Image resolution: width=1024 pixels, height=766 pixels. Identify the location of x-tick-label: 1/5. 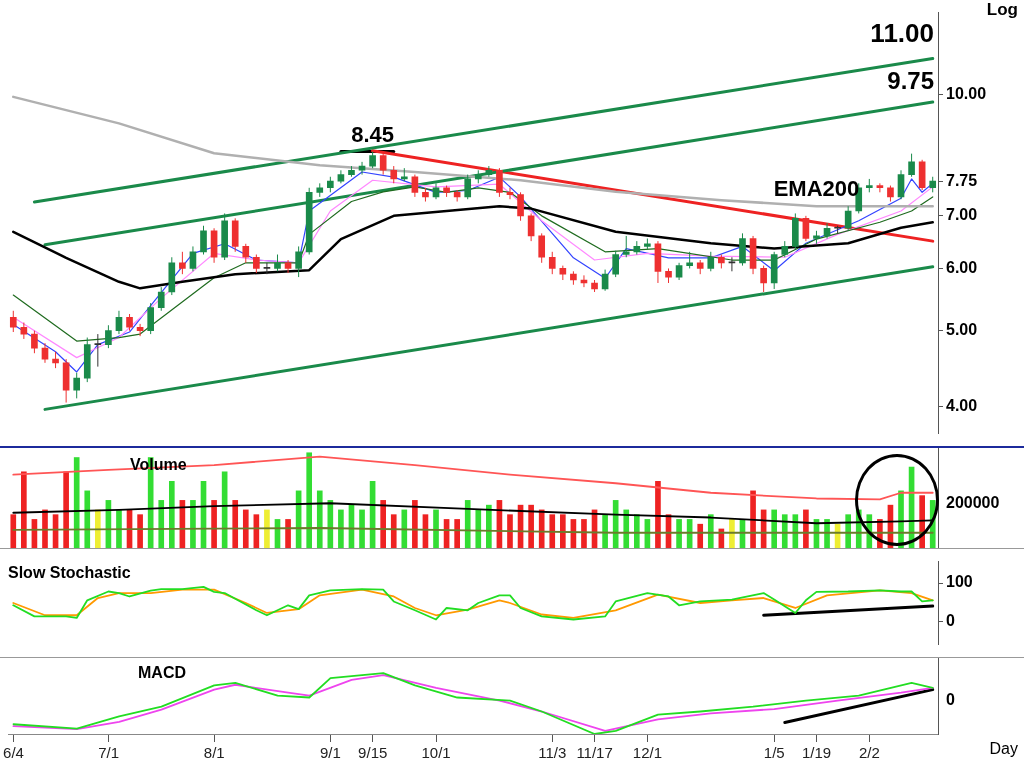
(774, 753).